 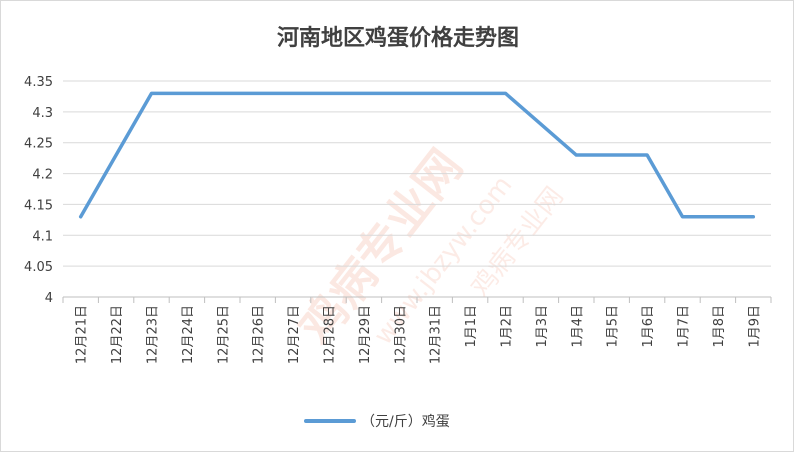 I want to click on x-tick-label: 1月9日, so click(x=754, y=326).